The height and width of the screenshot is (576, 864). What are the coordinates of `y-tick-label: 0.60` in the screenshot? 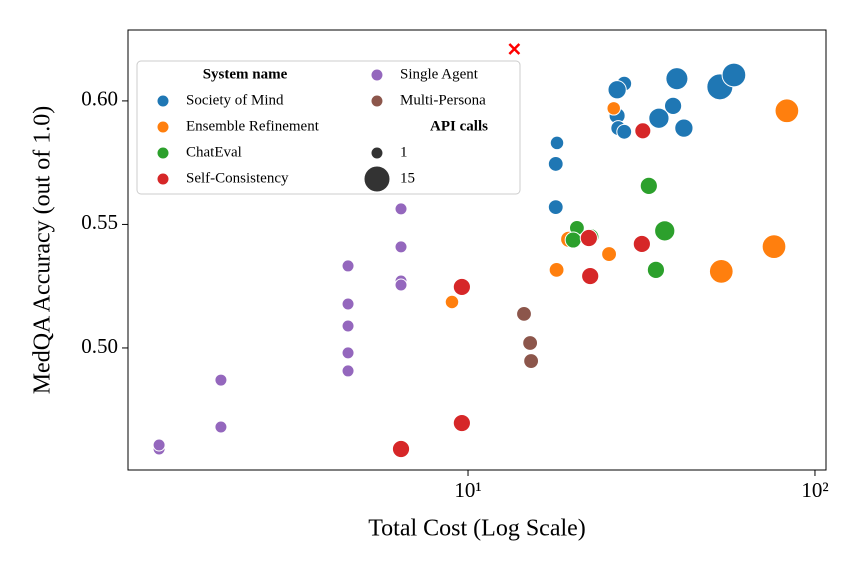 It's located at (99, 99).